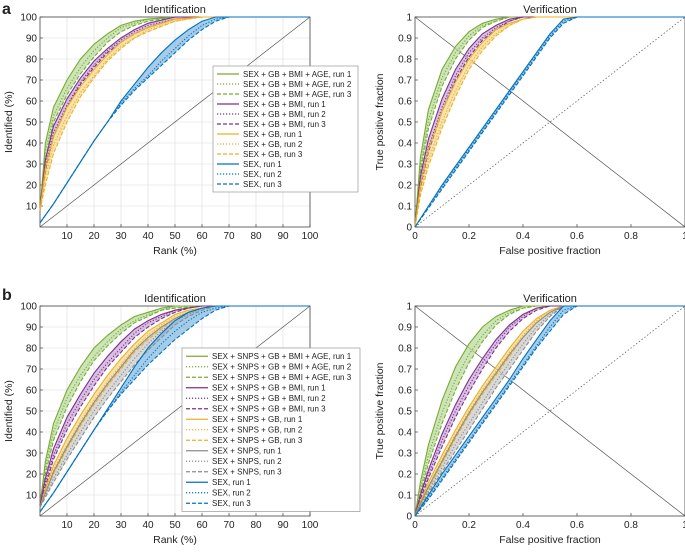 The image size is (685, 554). What do you see at coordinates (283, 525) in the screenshot?
I see `chart-2-xtick-label: 90` at bounding box center [283, 525].